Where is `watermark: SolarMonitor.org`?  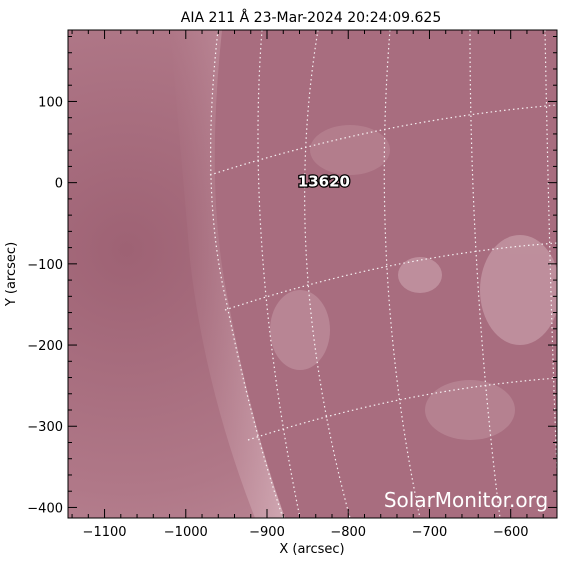 watermark: SolarMonitor.org is located at coordinates (466, 500).